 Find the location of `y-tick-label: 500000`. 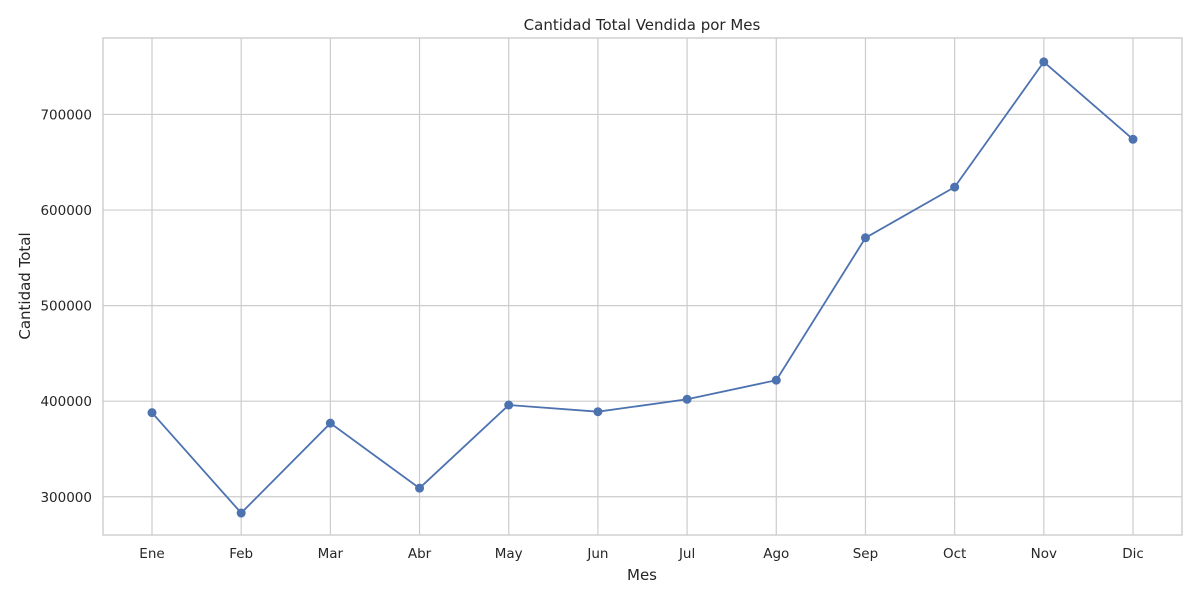

y-tick-label: 500000 is located at coordinates (66, 307).